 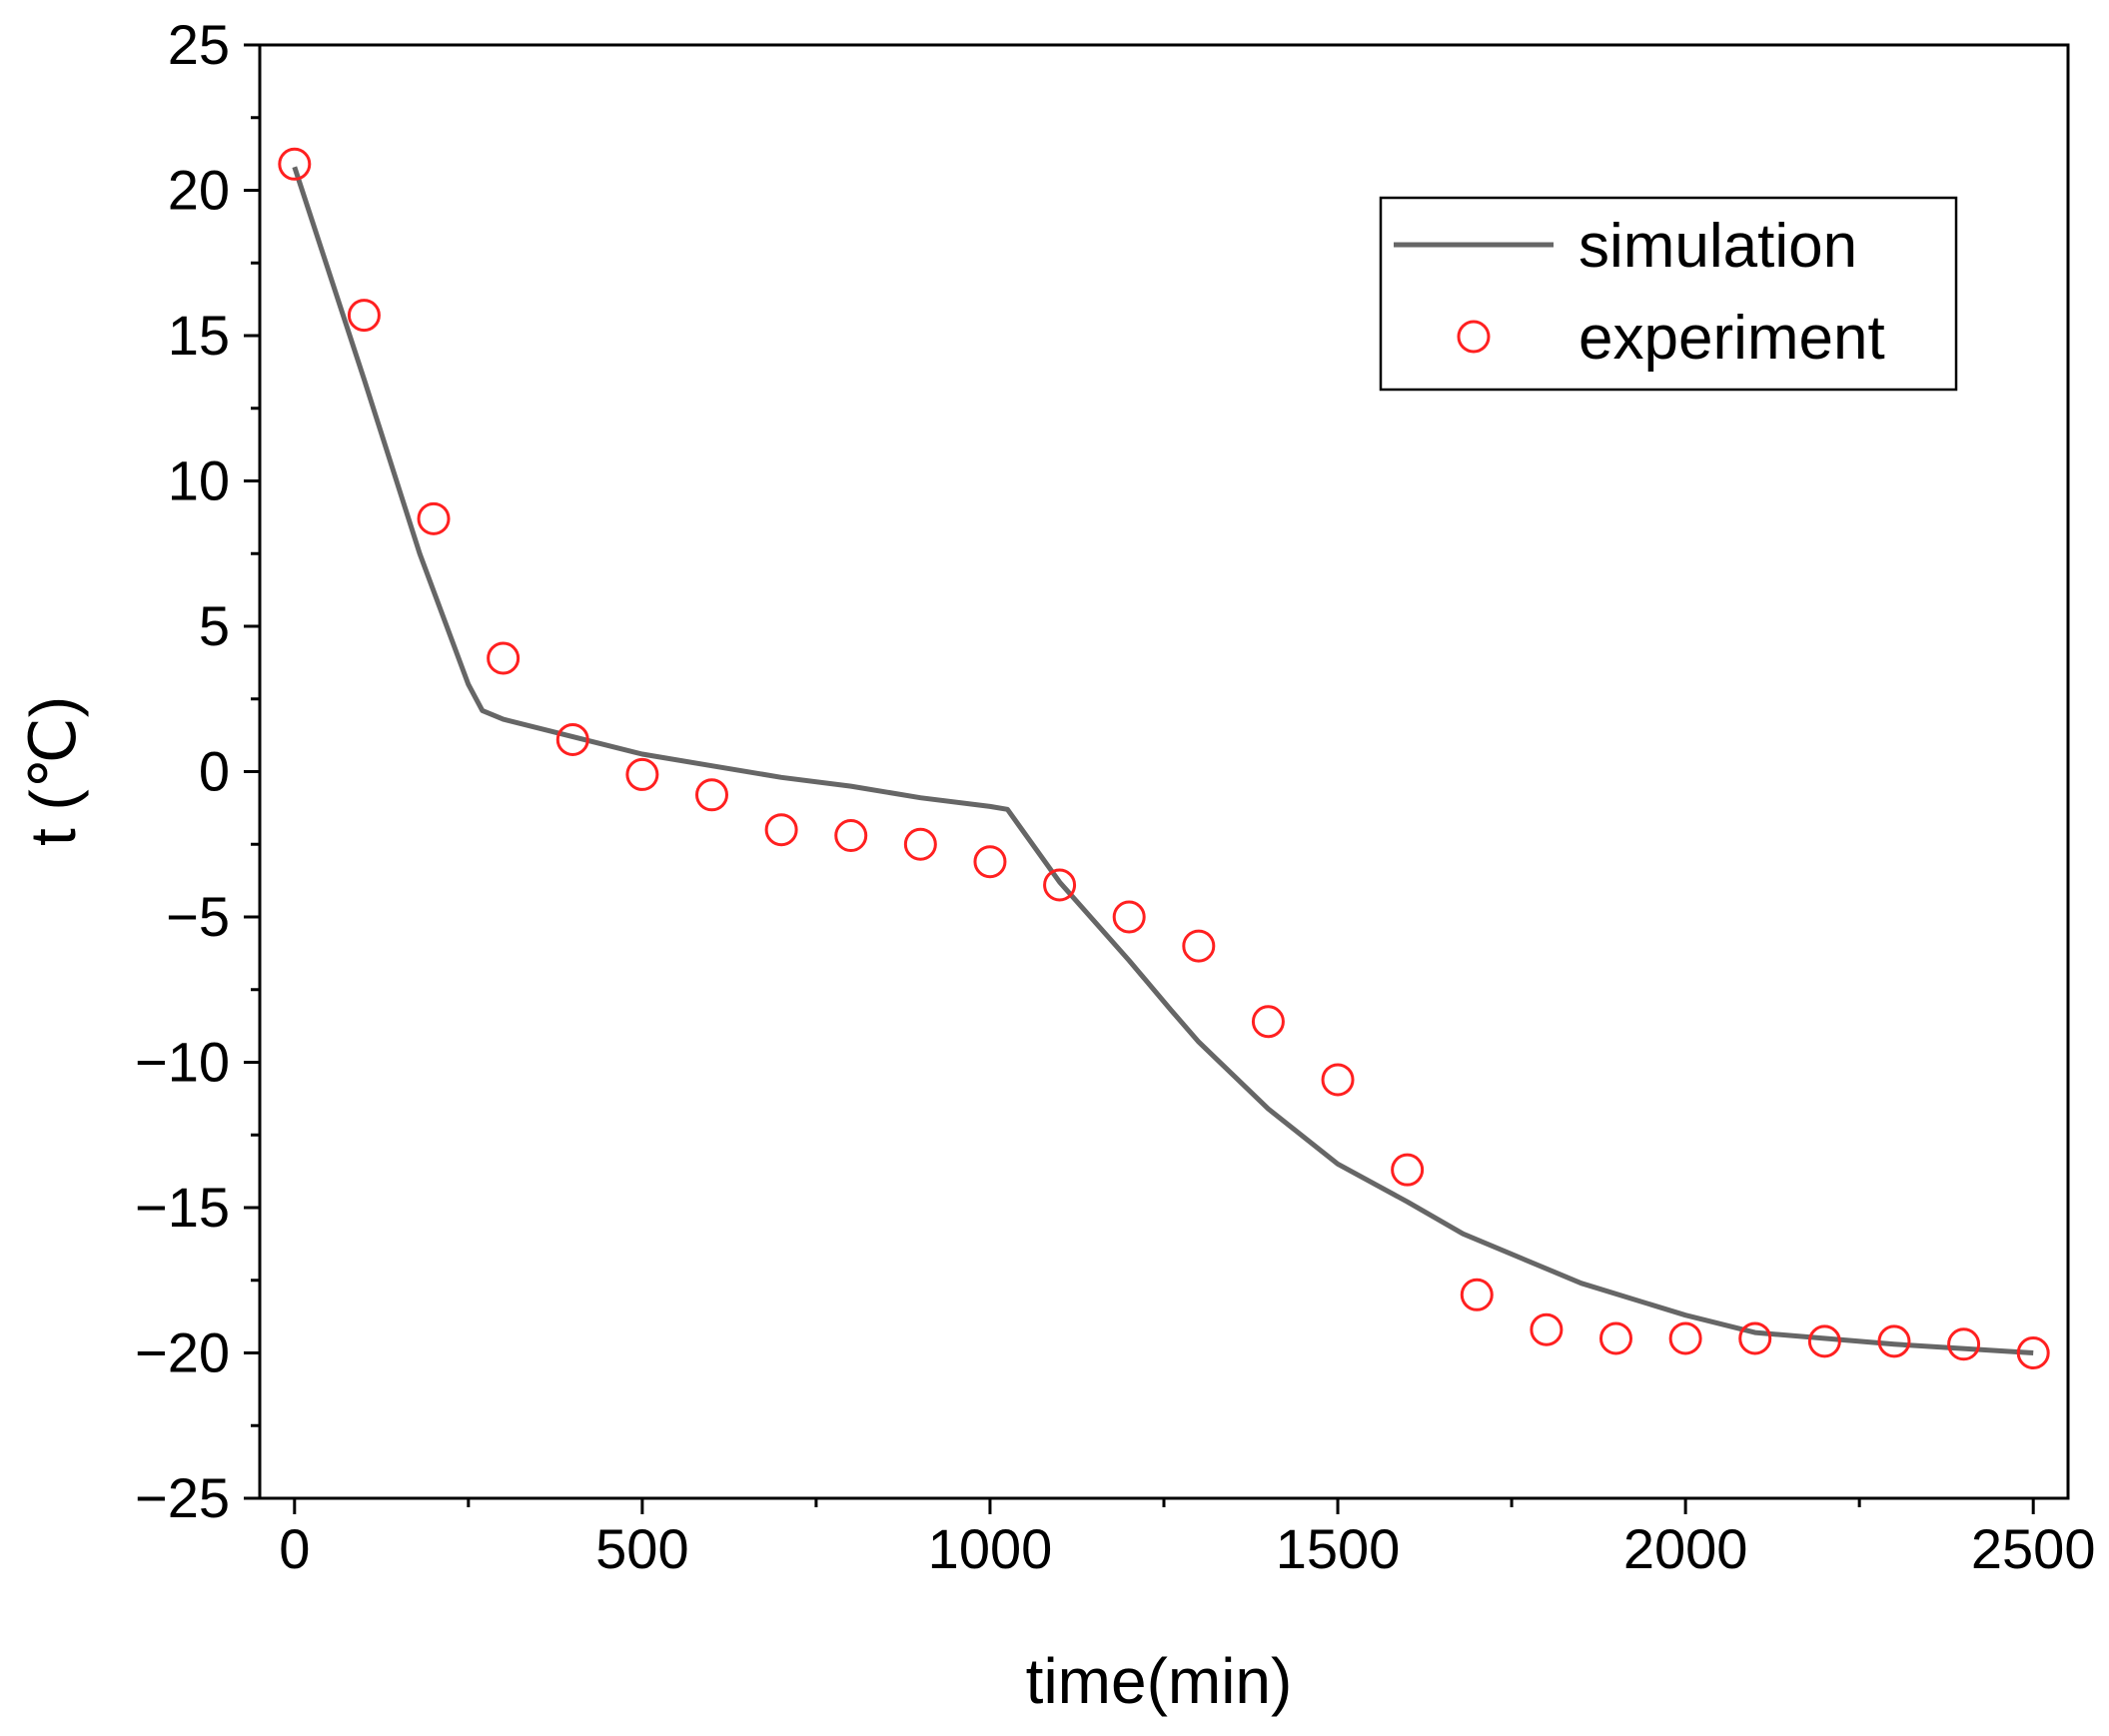 I want to click on y-tick-label: −5, so click(x=198, y=916).